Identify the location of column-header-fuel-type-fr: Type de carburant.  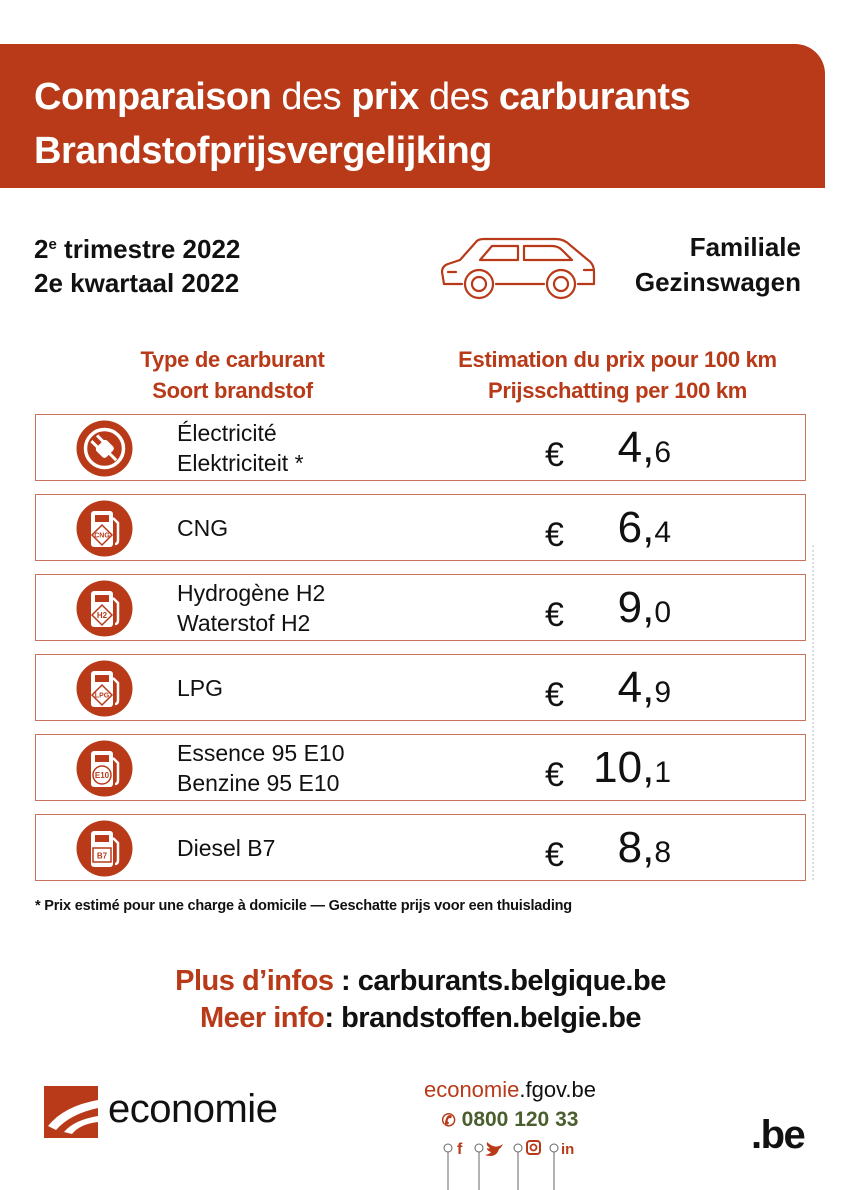
(232, 359).